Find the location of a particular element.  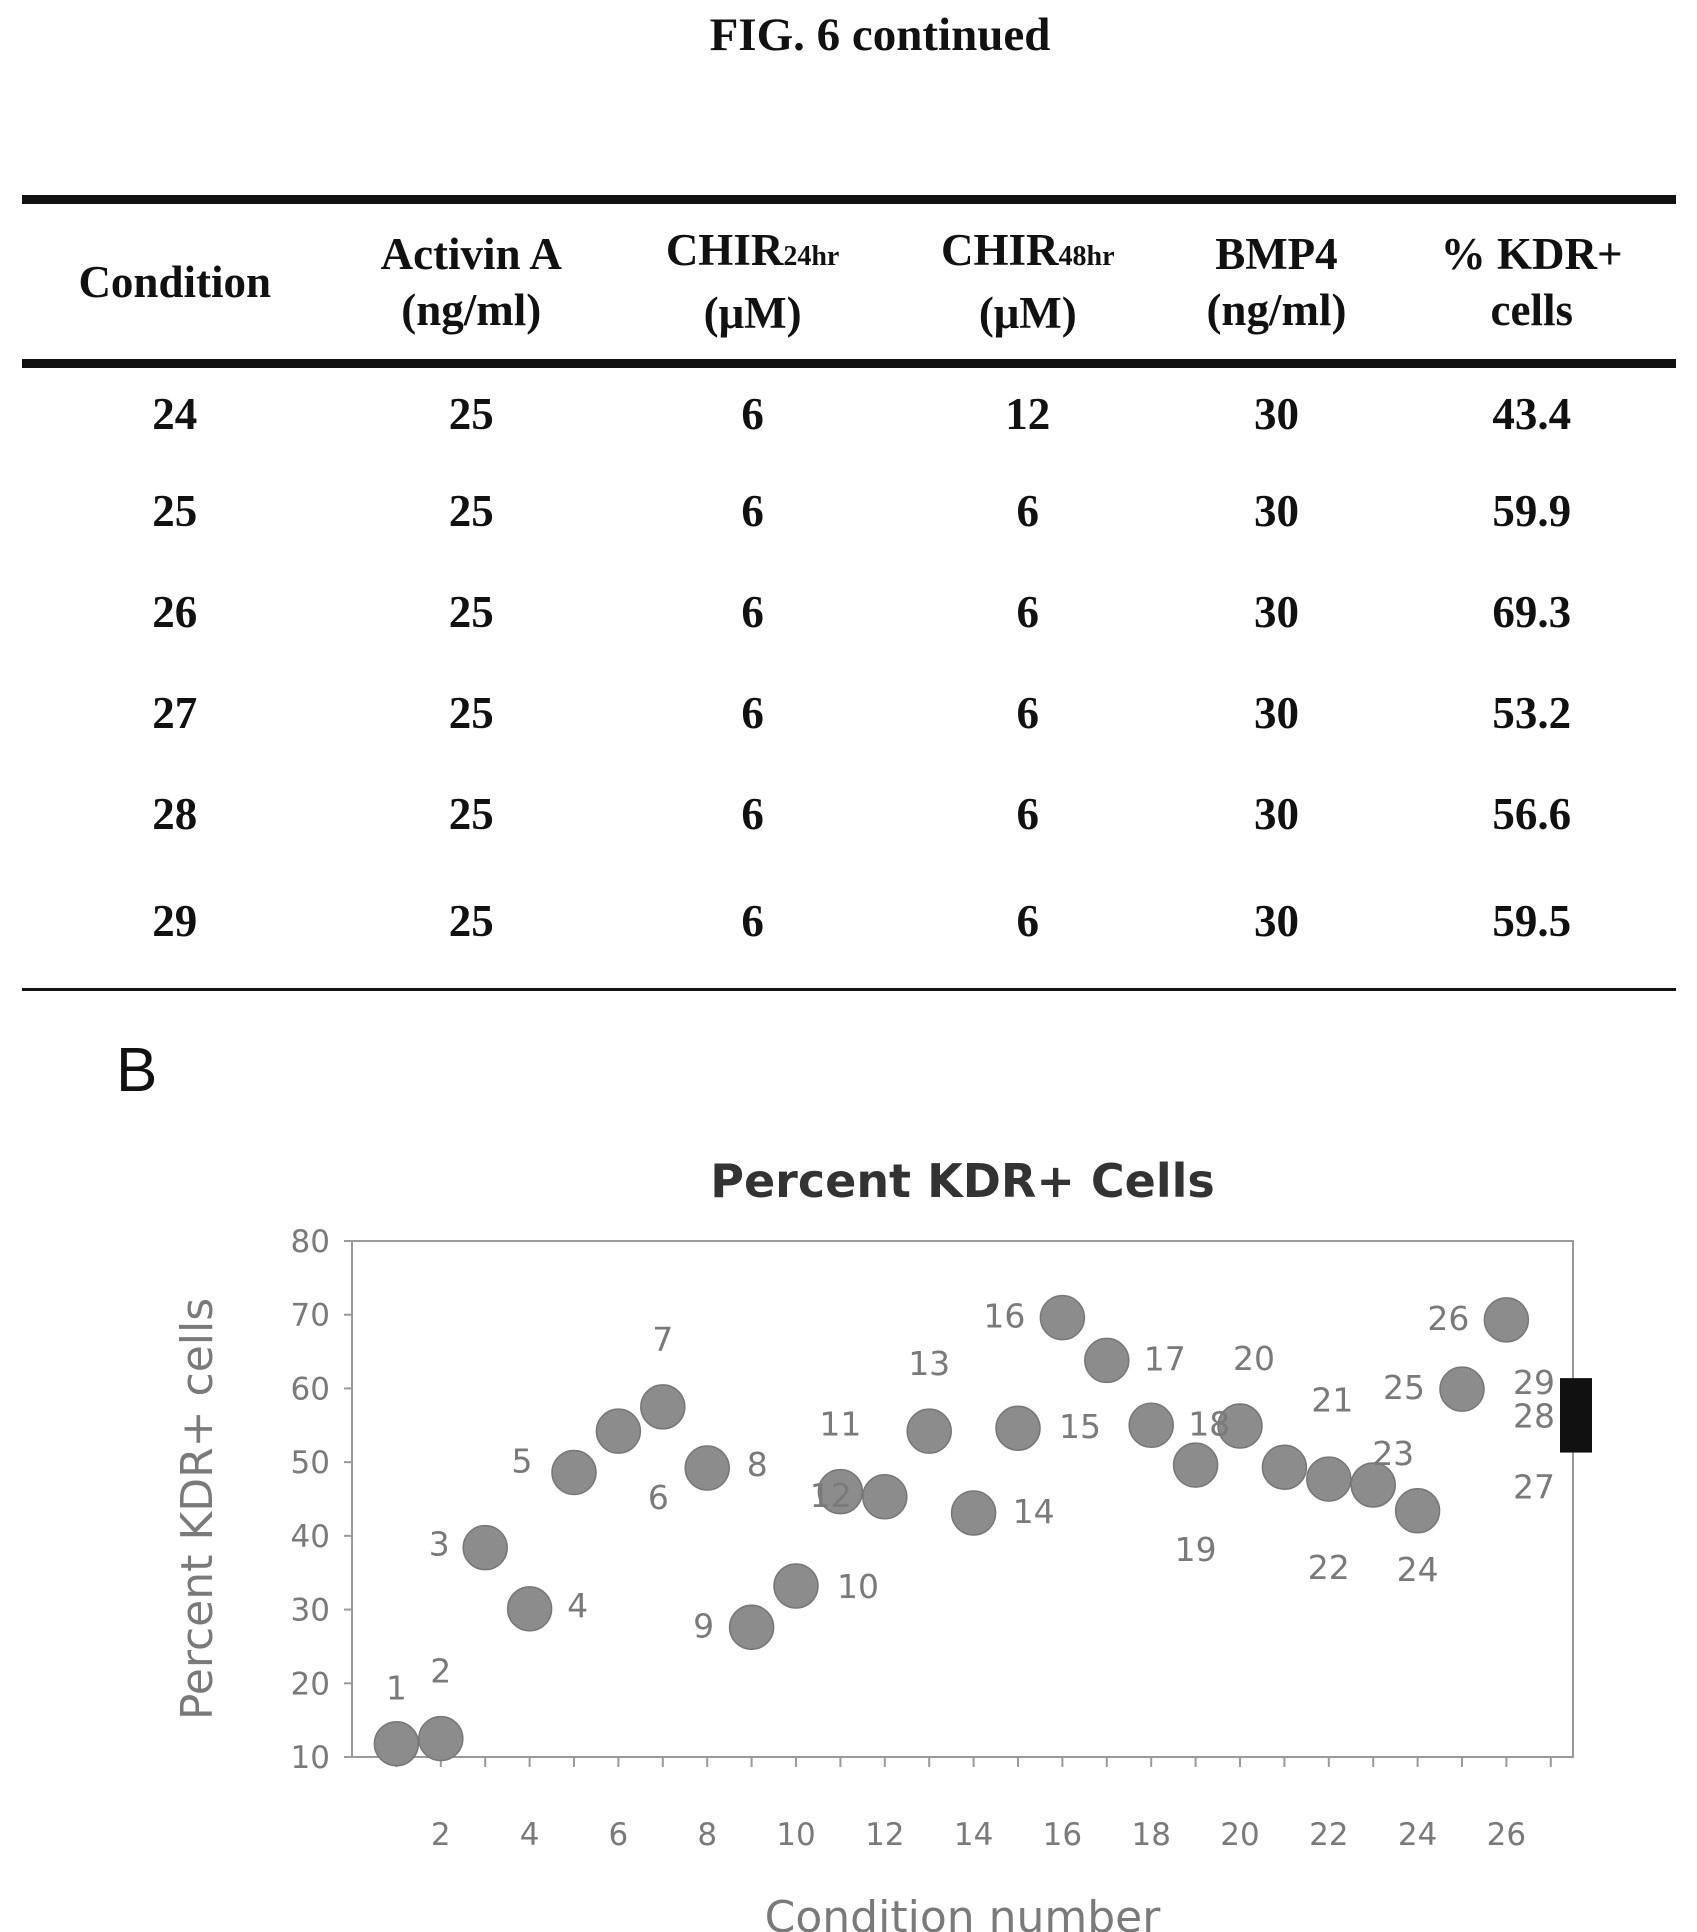

x-tick-label: 14 is located at coordinates (973, 1835).